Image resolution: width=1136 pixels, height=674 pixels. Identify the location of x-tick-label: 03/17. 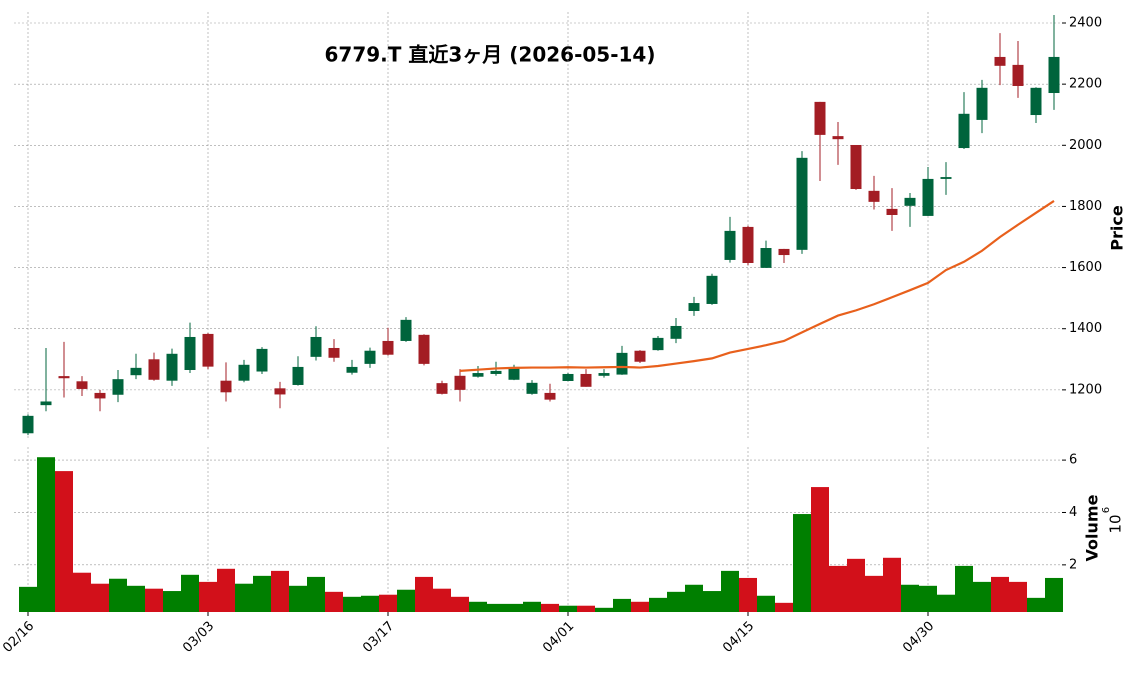
(378, 637).